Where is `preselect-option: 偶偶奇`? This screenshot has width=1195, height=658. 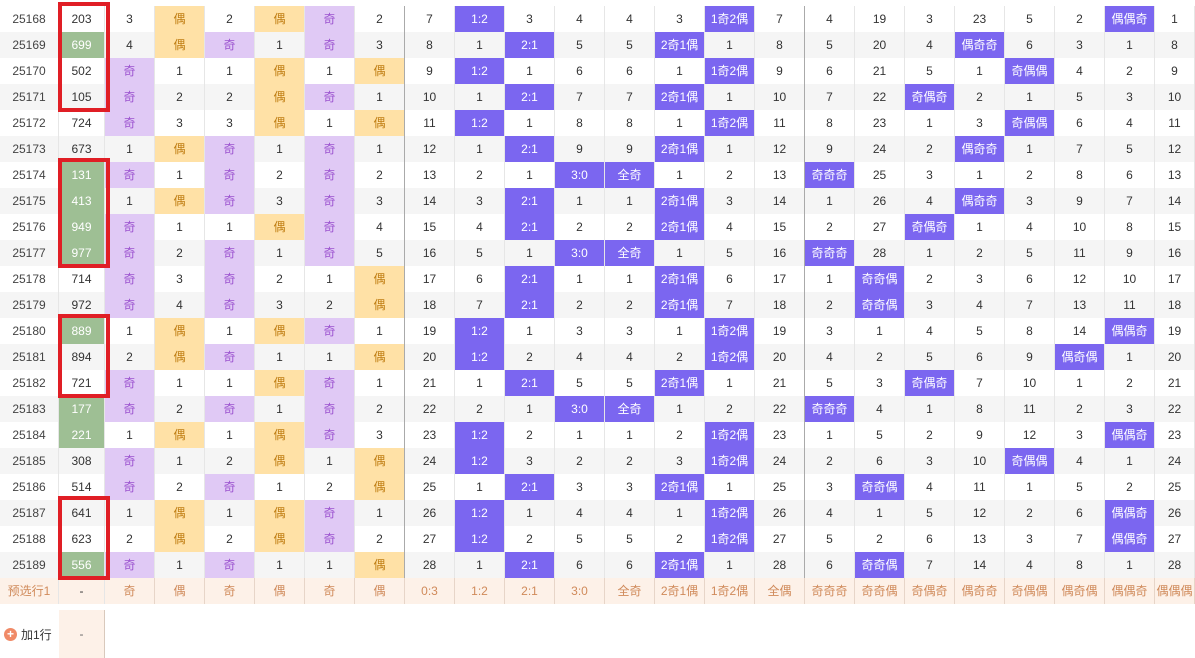
preselect-option: 偶偶奇 is located at coordinates (1130, 591).